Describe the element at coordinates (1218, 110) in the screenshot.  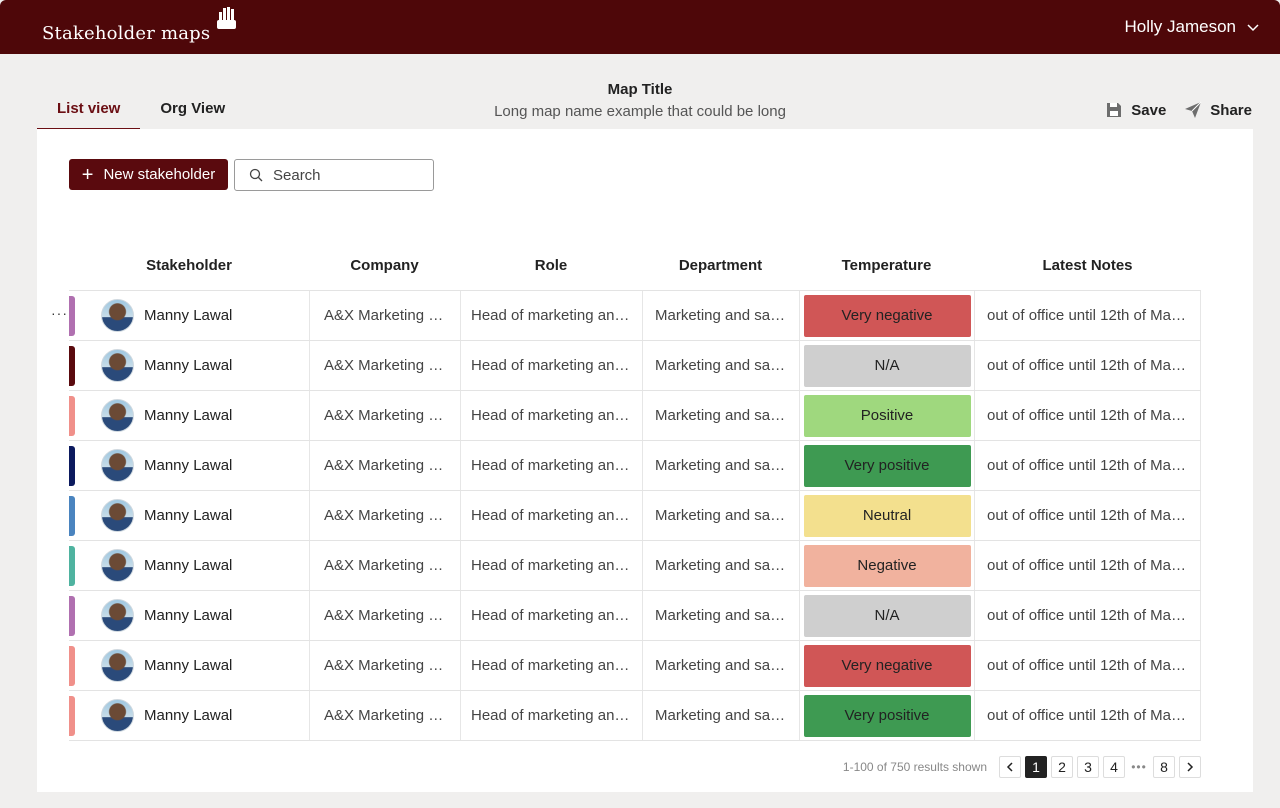
I see `share-button: Share` at that location.